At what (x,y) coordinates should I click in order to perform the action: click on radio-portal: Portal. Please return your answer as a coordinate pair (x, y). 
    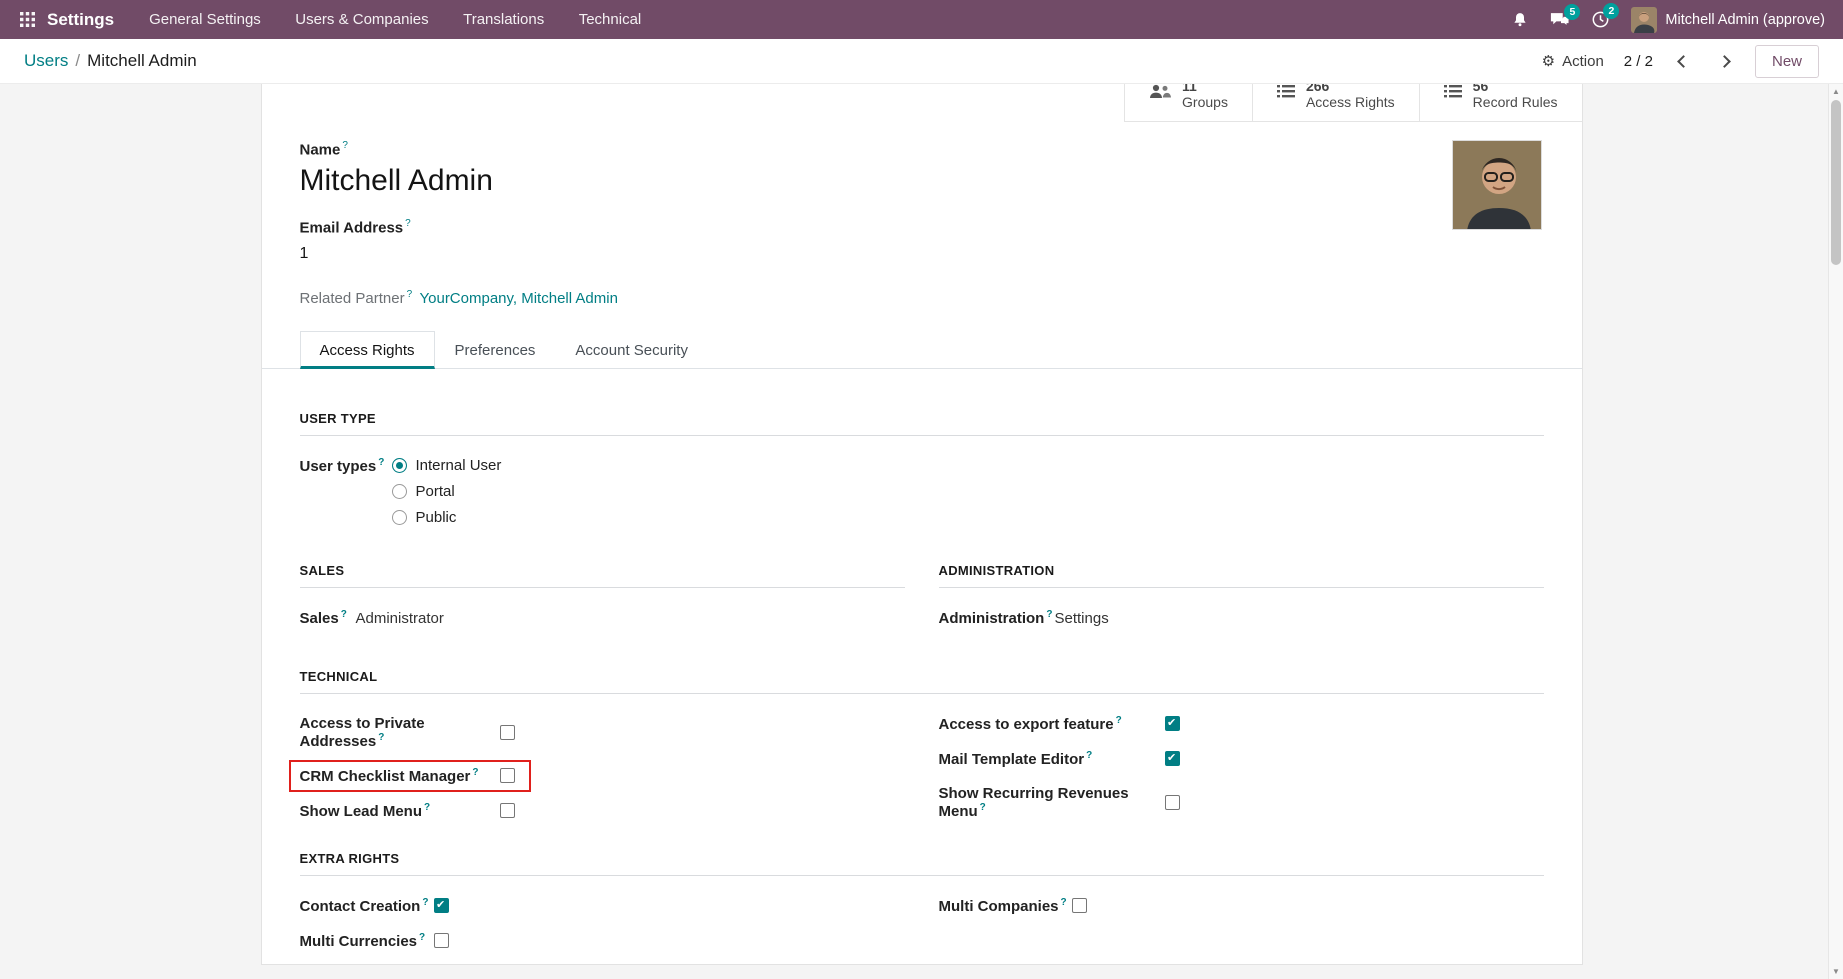
    Looking at the image, I should click on (446, 491).